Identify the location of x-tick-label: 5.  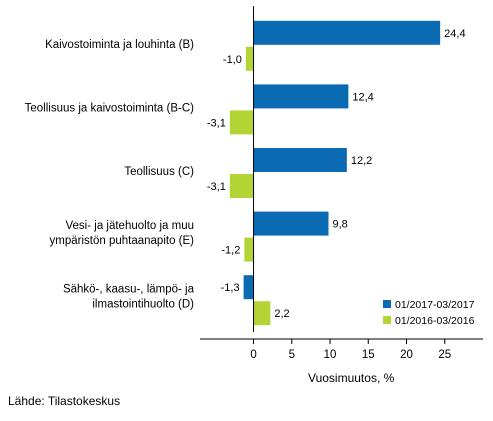
(292, 355).